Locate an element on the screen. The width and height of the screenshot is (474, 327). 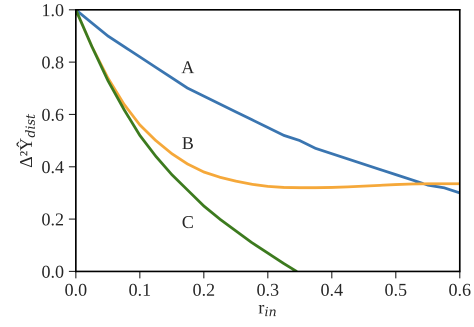
y-tick-label: 0.4 is located at coordinates (53, 167).